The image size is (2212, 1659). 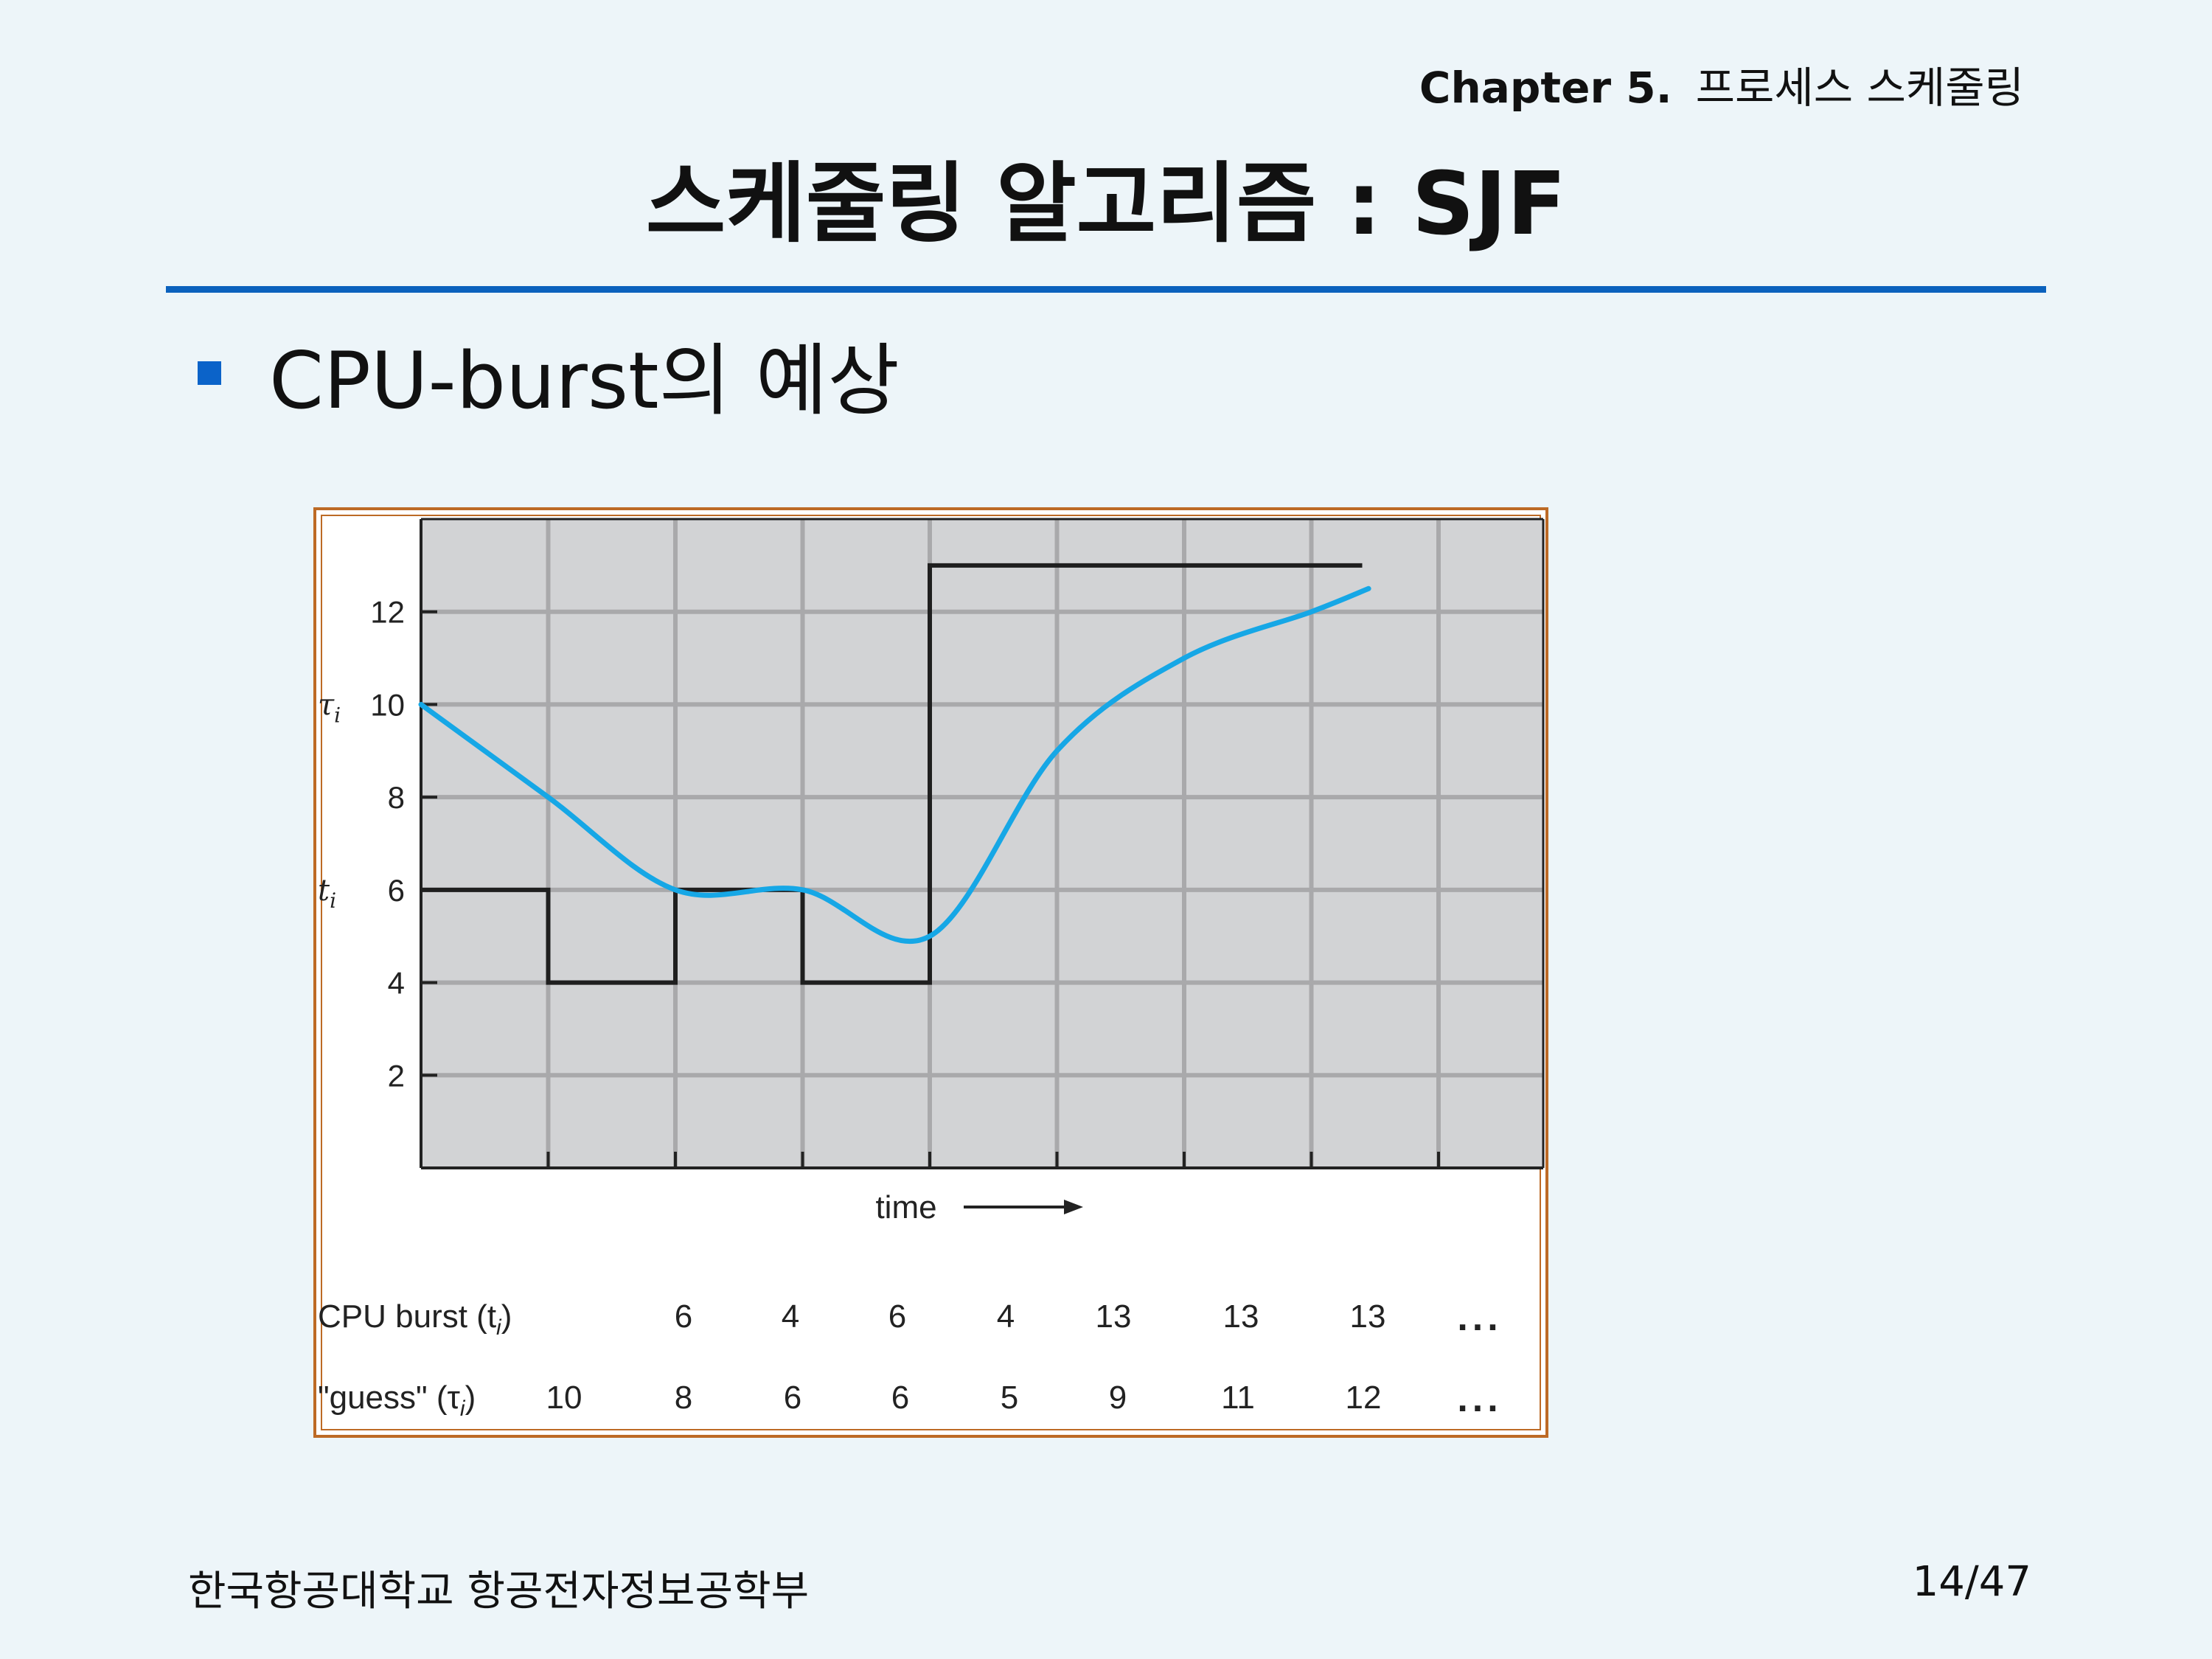 I want to click on footer-institution: 한국항공대학교 항공전자정보공학부, so click(x=499, y=1591).